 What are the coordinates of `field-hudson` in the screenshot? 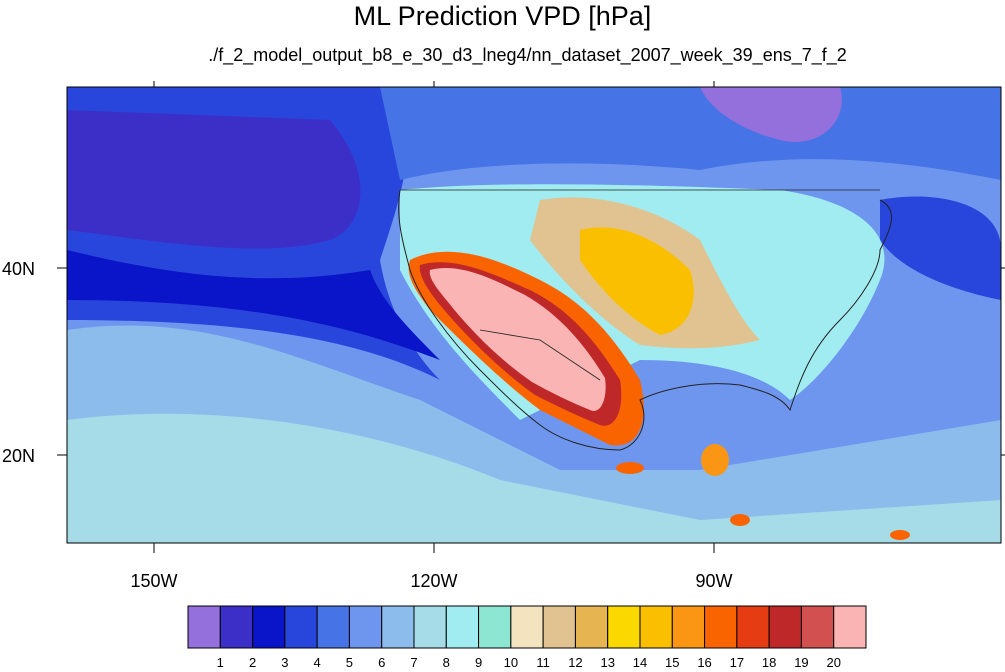 It's located at (771, 114).